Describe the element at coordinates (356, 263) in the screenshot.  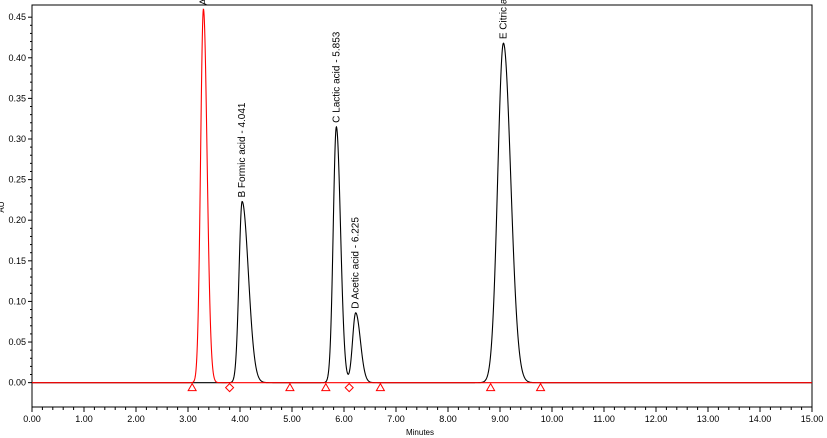
I see `peak-label: D Acetic acid - 6.225` at that location.